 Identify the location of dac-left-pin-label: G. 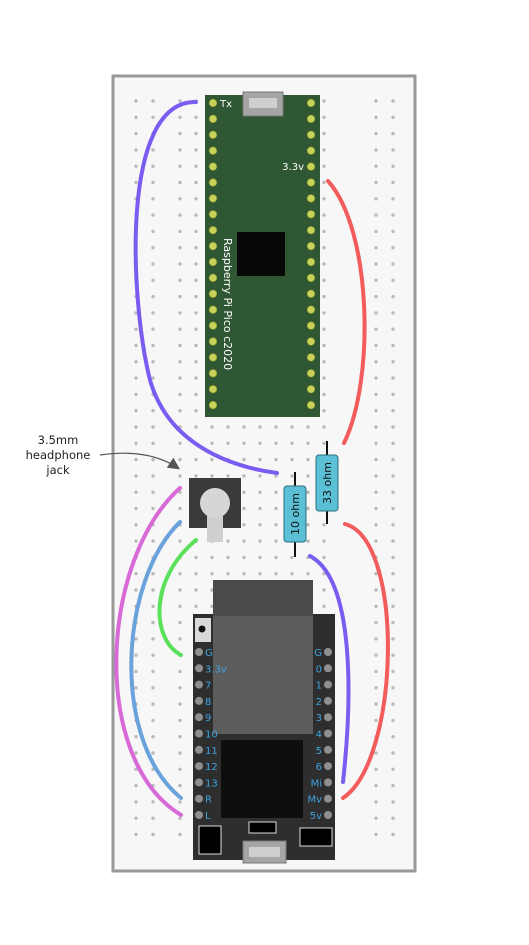
(209, 653).